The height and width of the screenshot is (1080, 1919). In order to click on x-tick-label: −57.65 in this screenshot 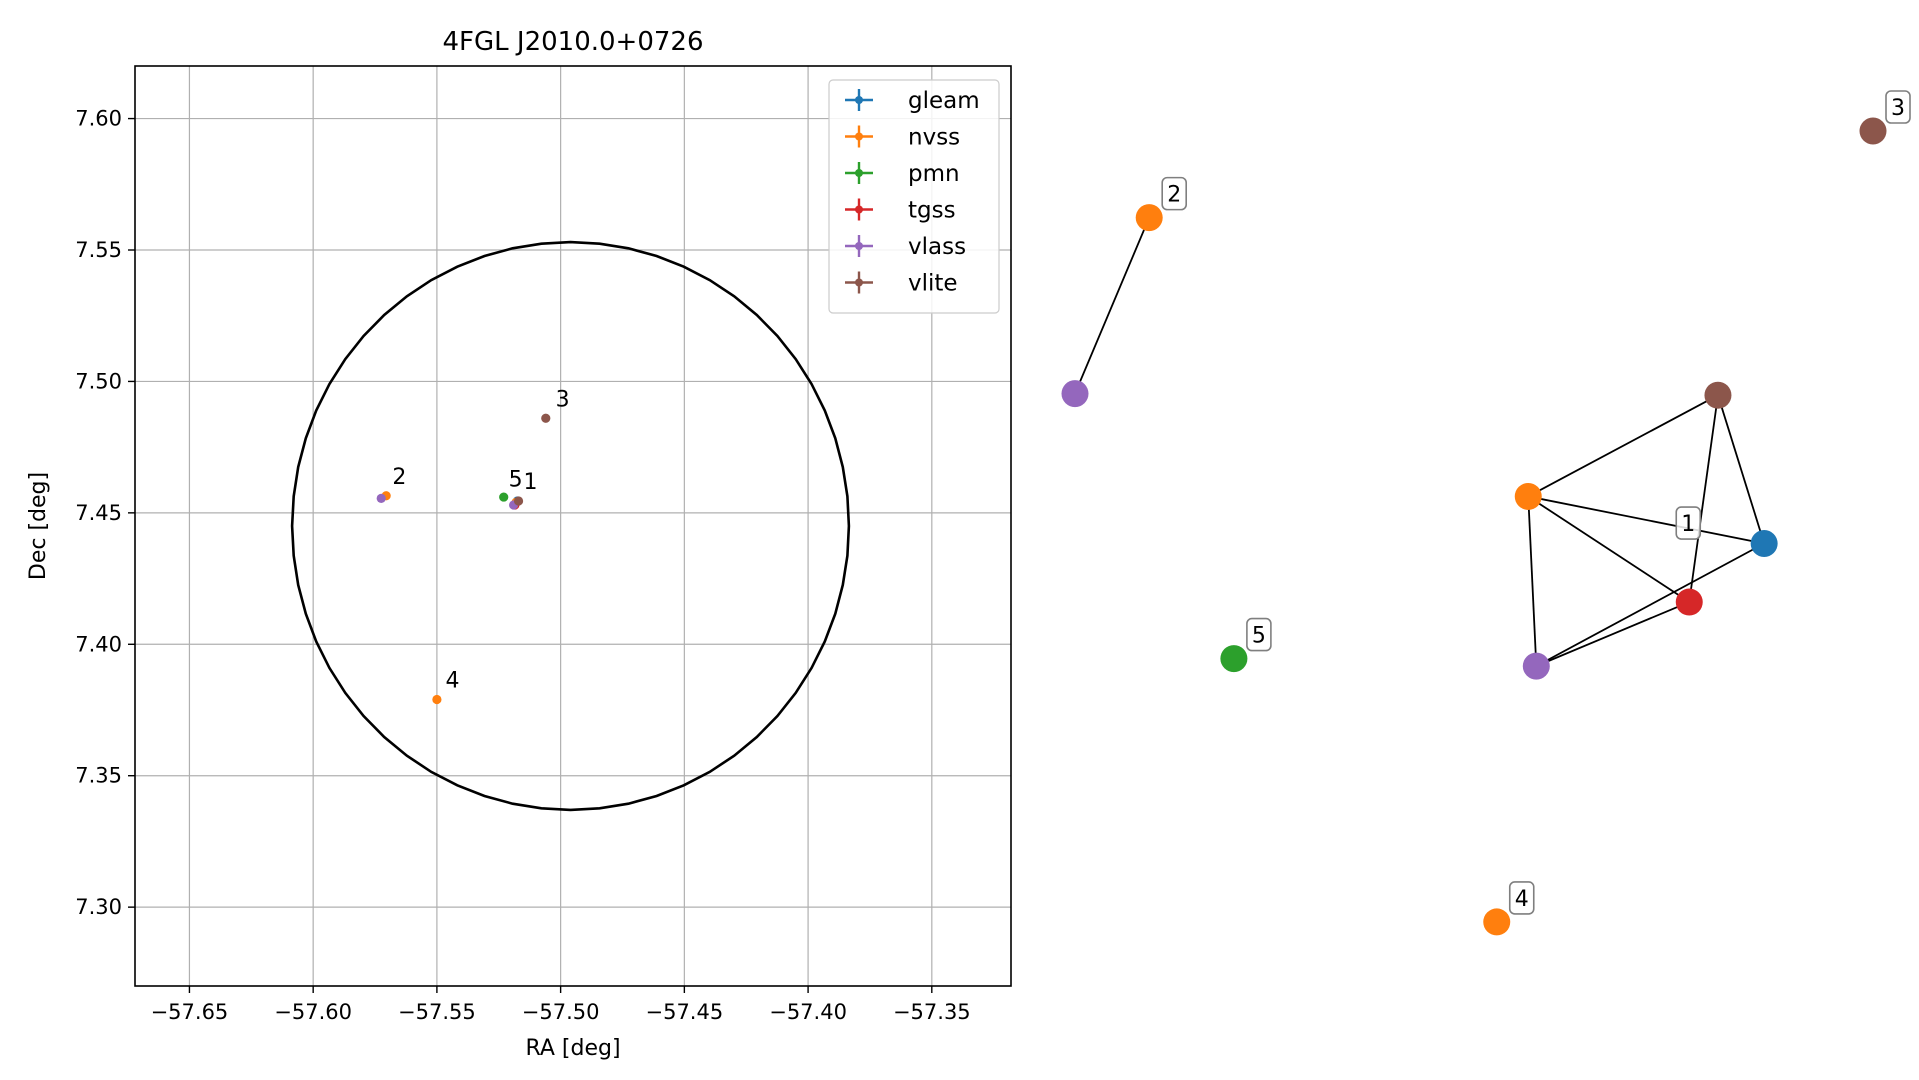, I will do `click(190, 1012)`.